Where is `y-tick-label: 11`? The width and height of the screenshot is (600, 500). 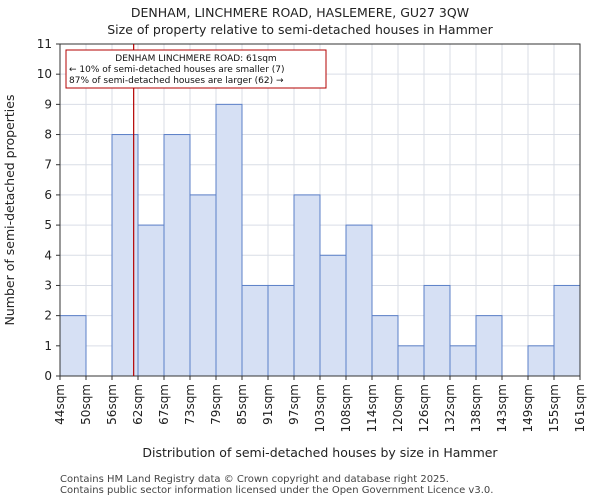 y-tick-label: 11 is located at coordinates (44, 44).